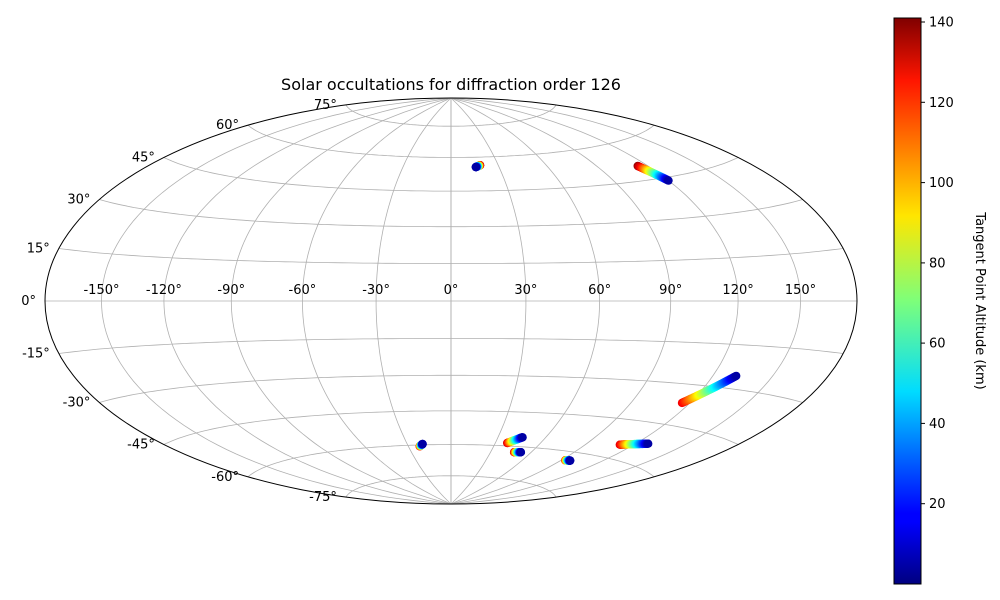  Describe the element at coordinates (325, 105) in the screenshot. I see `latitude-tick-label: 75°` at that location.